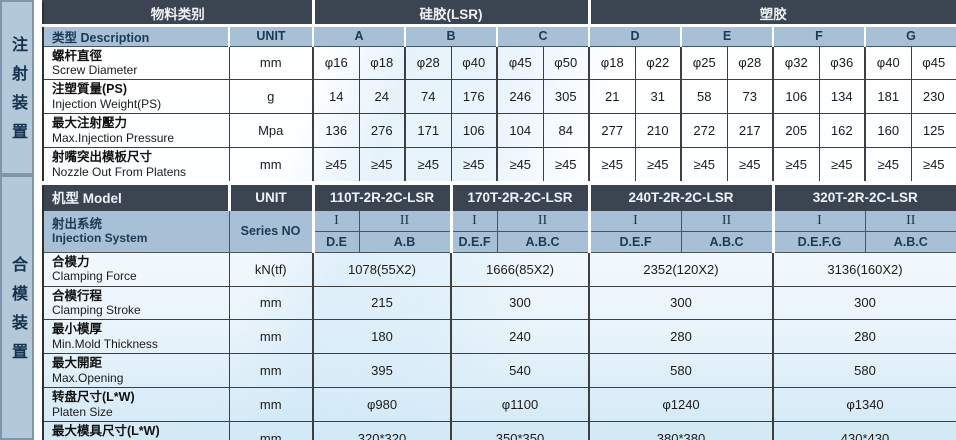  I want to click on spec-value: 320*320, so click(382, 430).